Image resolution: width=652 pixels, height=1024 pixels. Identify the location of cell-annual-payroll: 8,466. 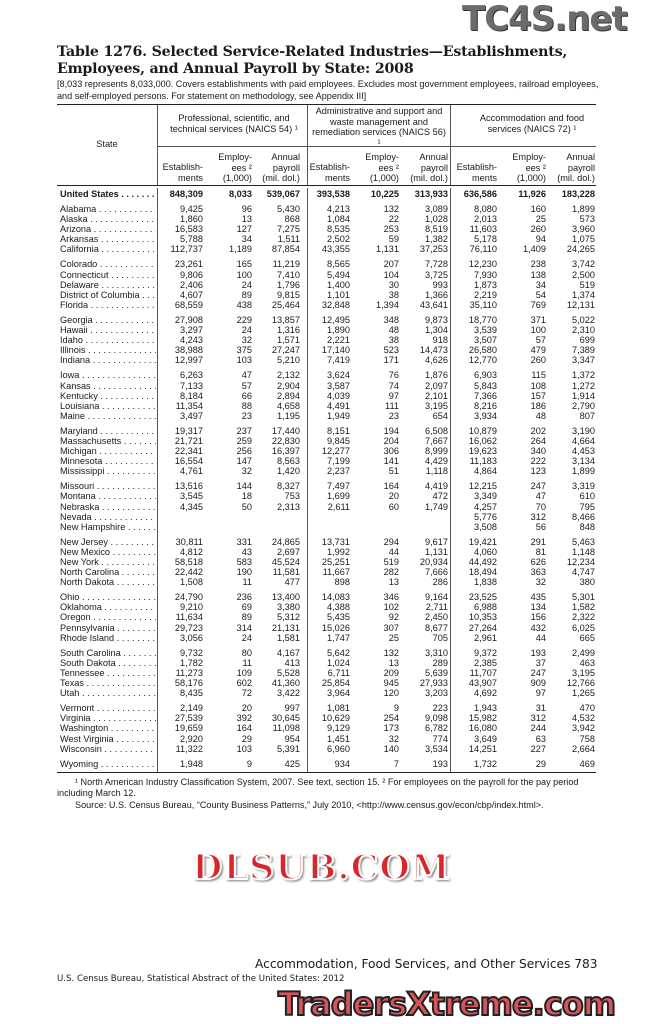
(583, 516).